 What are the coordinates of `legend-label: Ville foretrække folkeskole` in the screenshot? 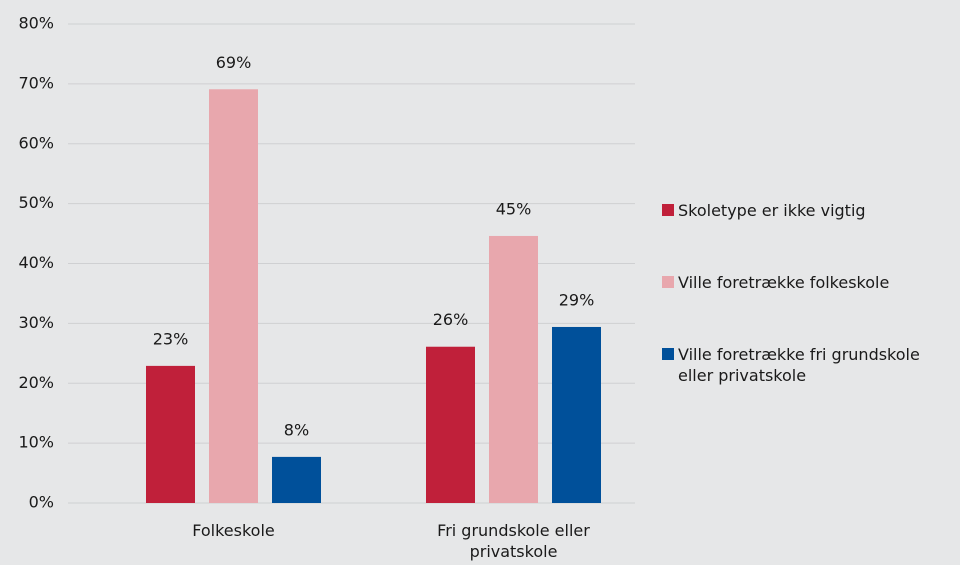 It's located at (784, 282).